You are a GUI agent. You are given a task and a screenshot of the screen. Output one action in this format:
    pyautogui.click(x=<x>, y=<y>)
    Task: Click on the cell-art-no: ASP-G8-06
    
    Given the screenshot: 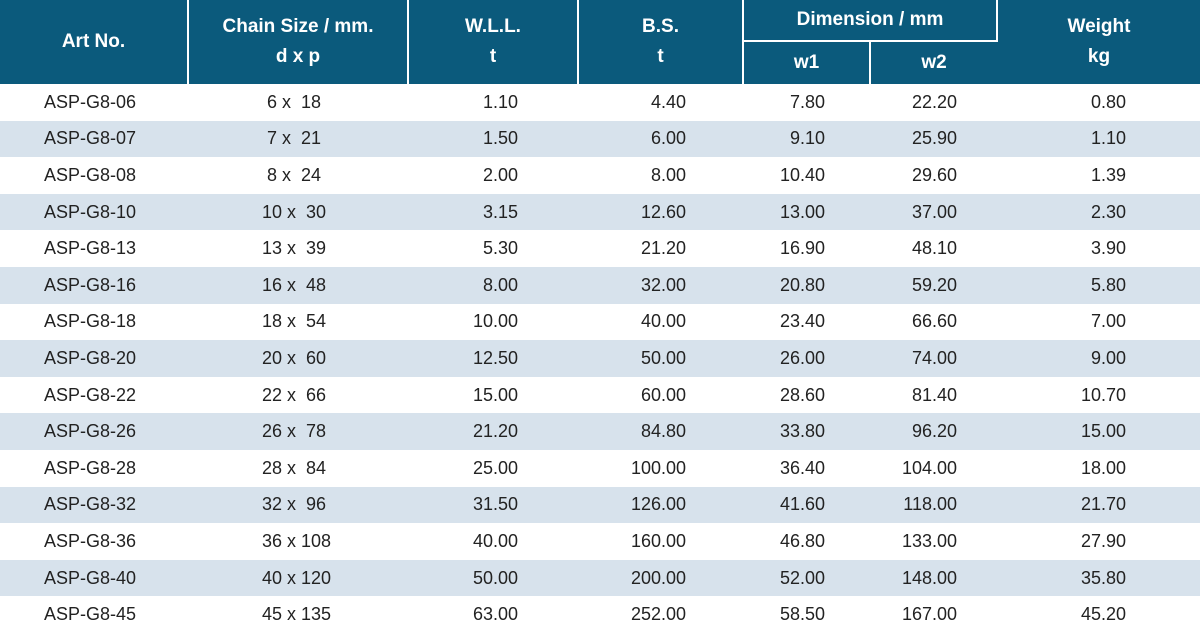 What is the action you would take?
    pyautogui.click(x=90, y=101)
    